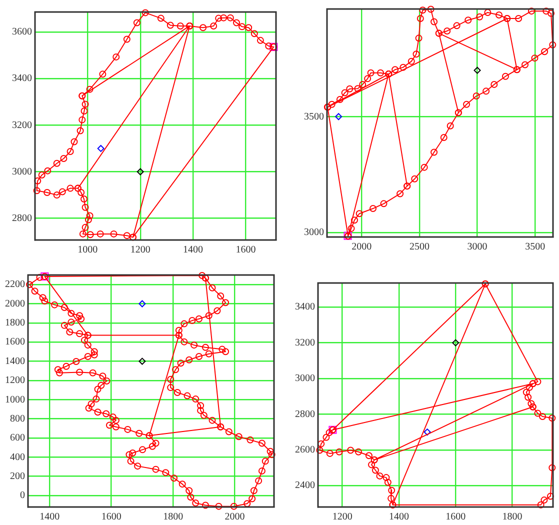 This screenshot has width=559, height=525. I want to click on x-tick-label: 1800, so click(512, 517).